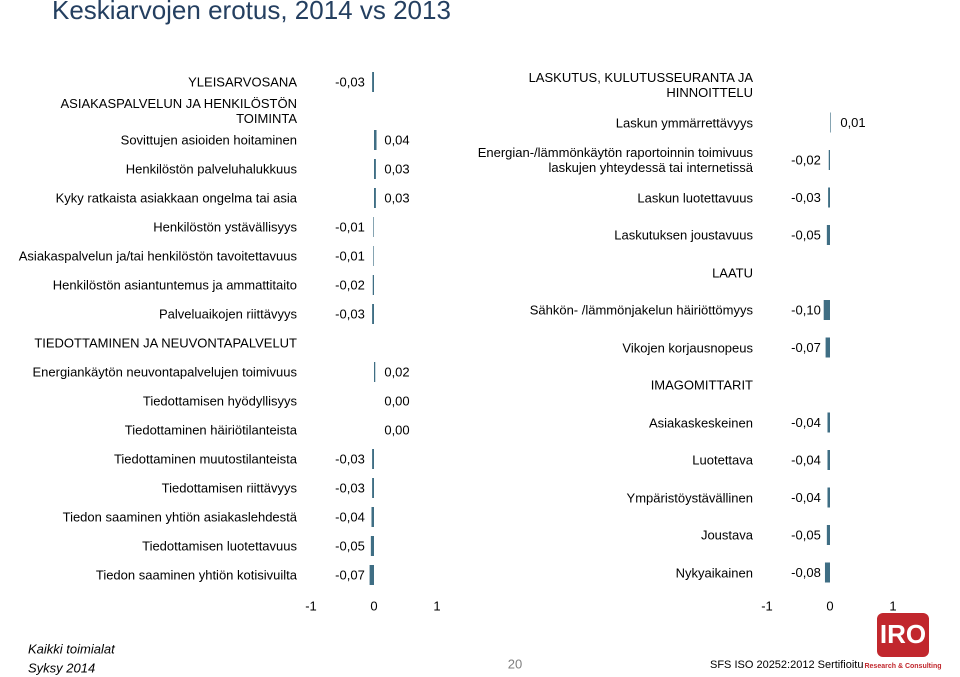 This screenshot has height=677, width=960. I want to click on certification: SFS ISO 20252:2012 Sertifioitu, so click(786, 665).